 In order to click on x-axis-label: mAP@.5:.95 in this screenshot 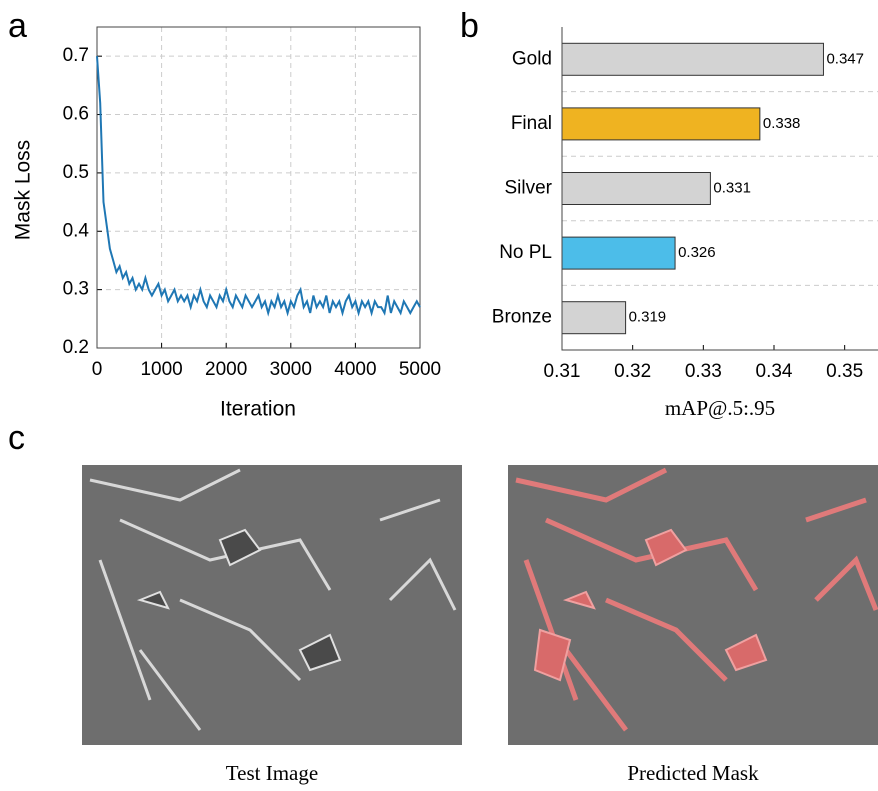, I will do `click(720, 408)`.